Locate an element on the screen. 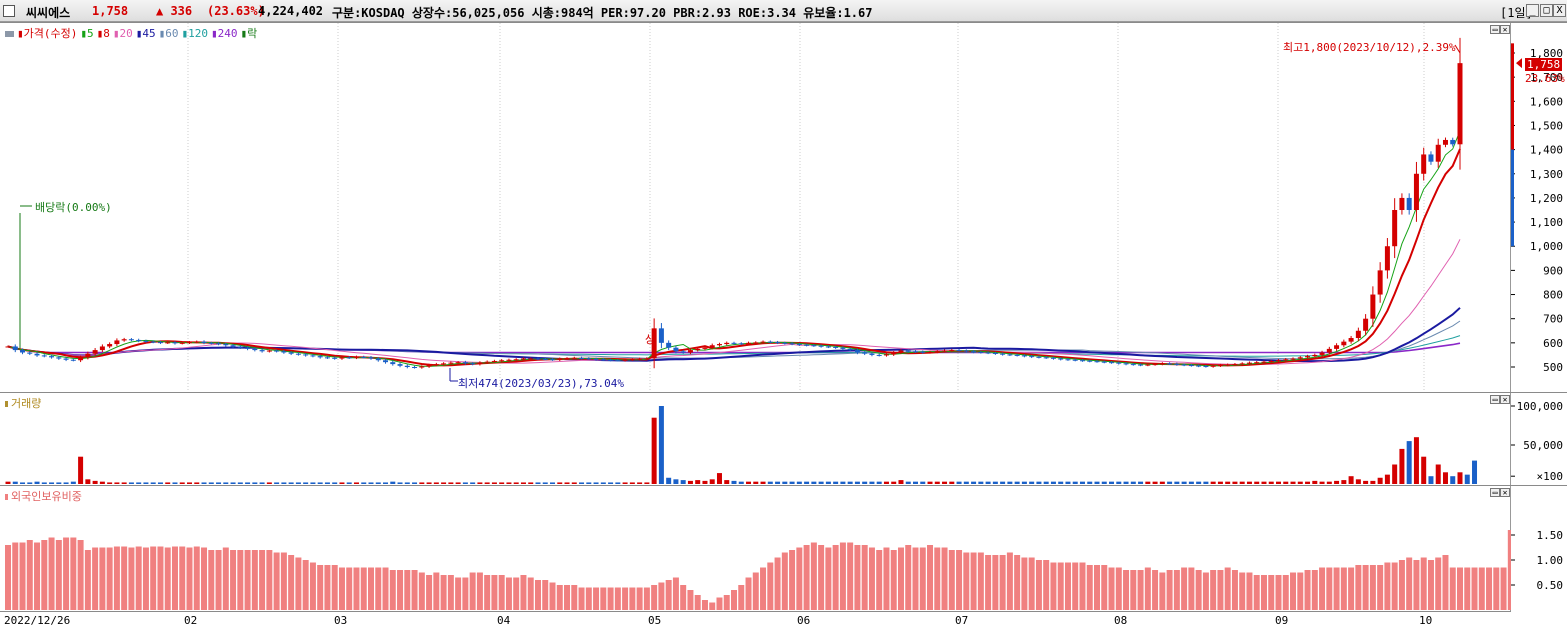  x-axis-label: 09 is located at coordinates (1282, 620).